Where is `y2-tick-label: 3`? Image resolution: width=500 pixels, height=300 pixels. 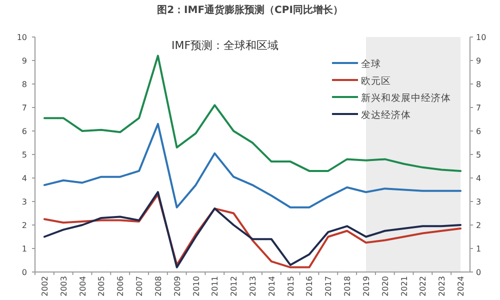 y2-tick-label: 3 is located at coordinates (479, 202).